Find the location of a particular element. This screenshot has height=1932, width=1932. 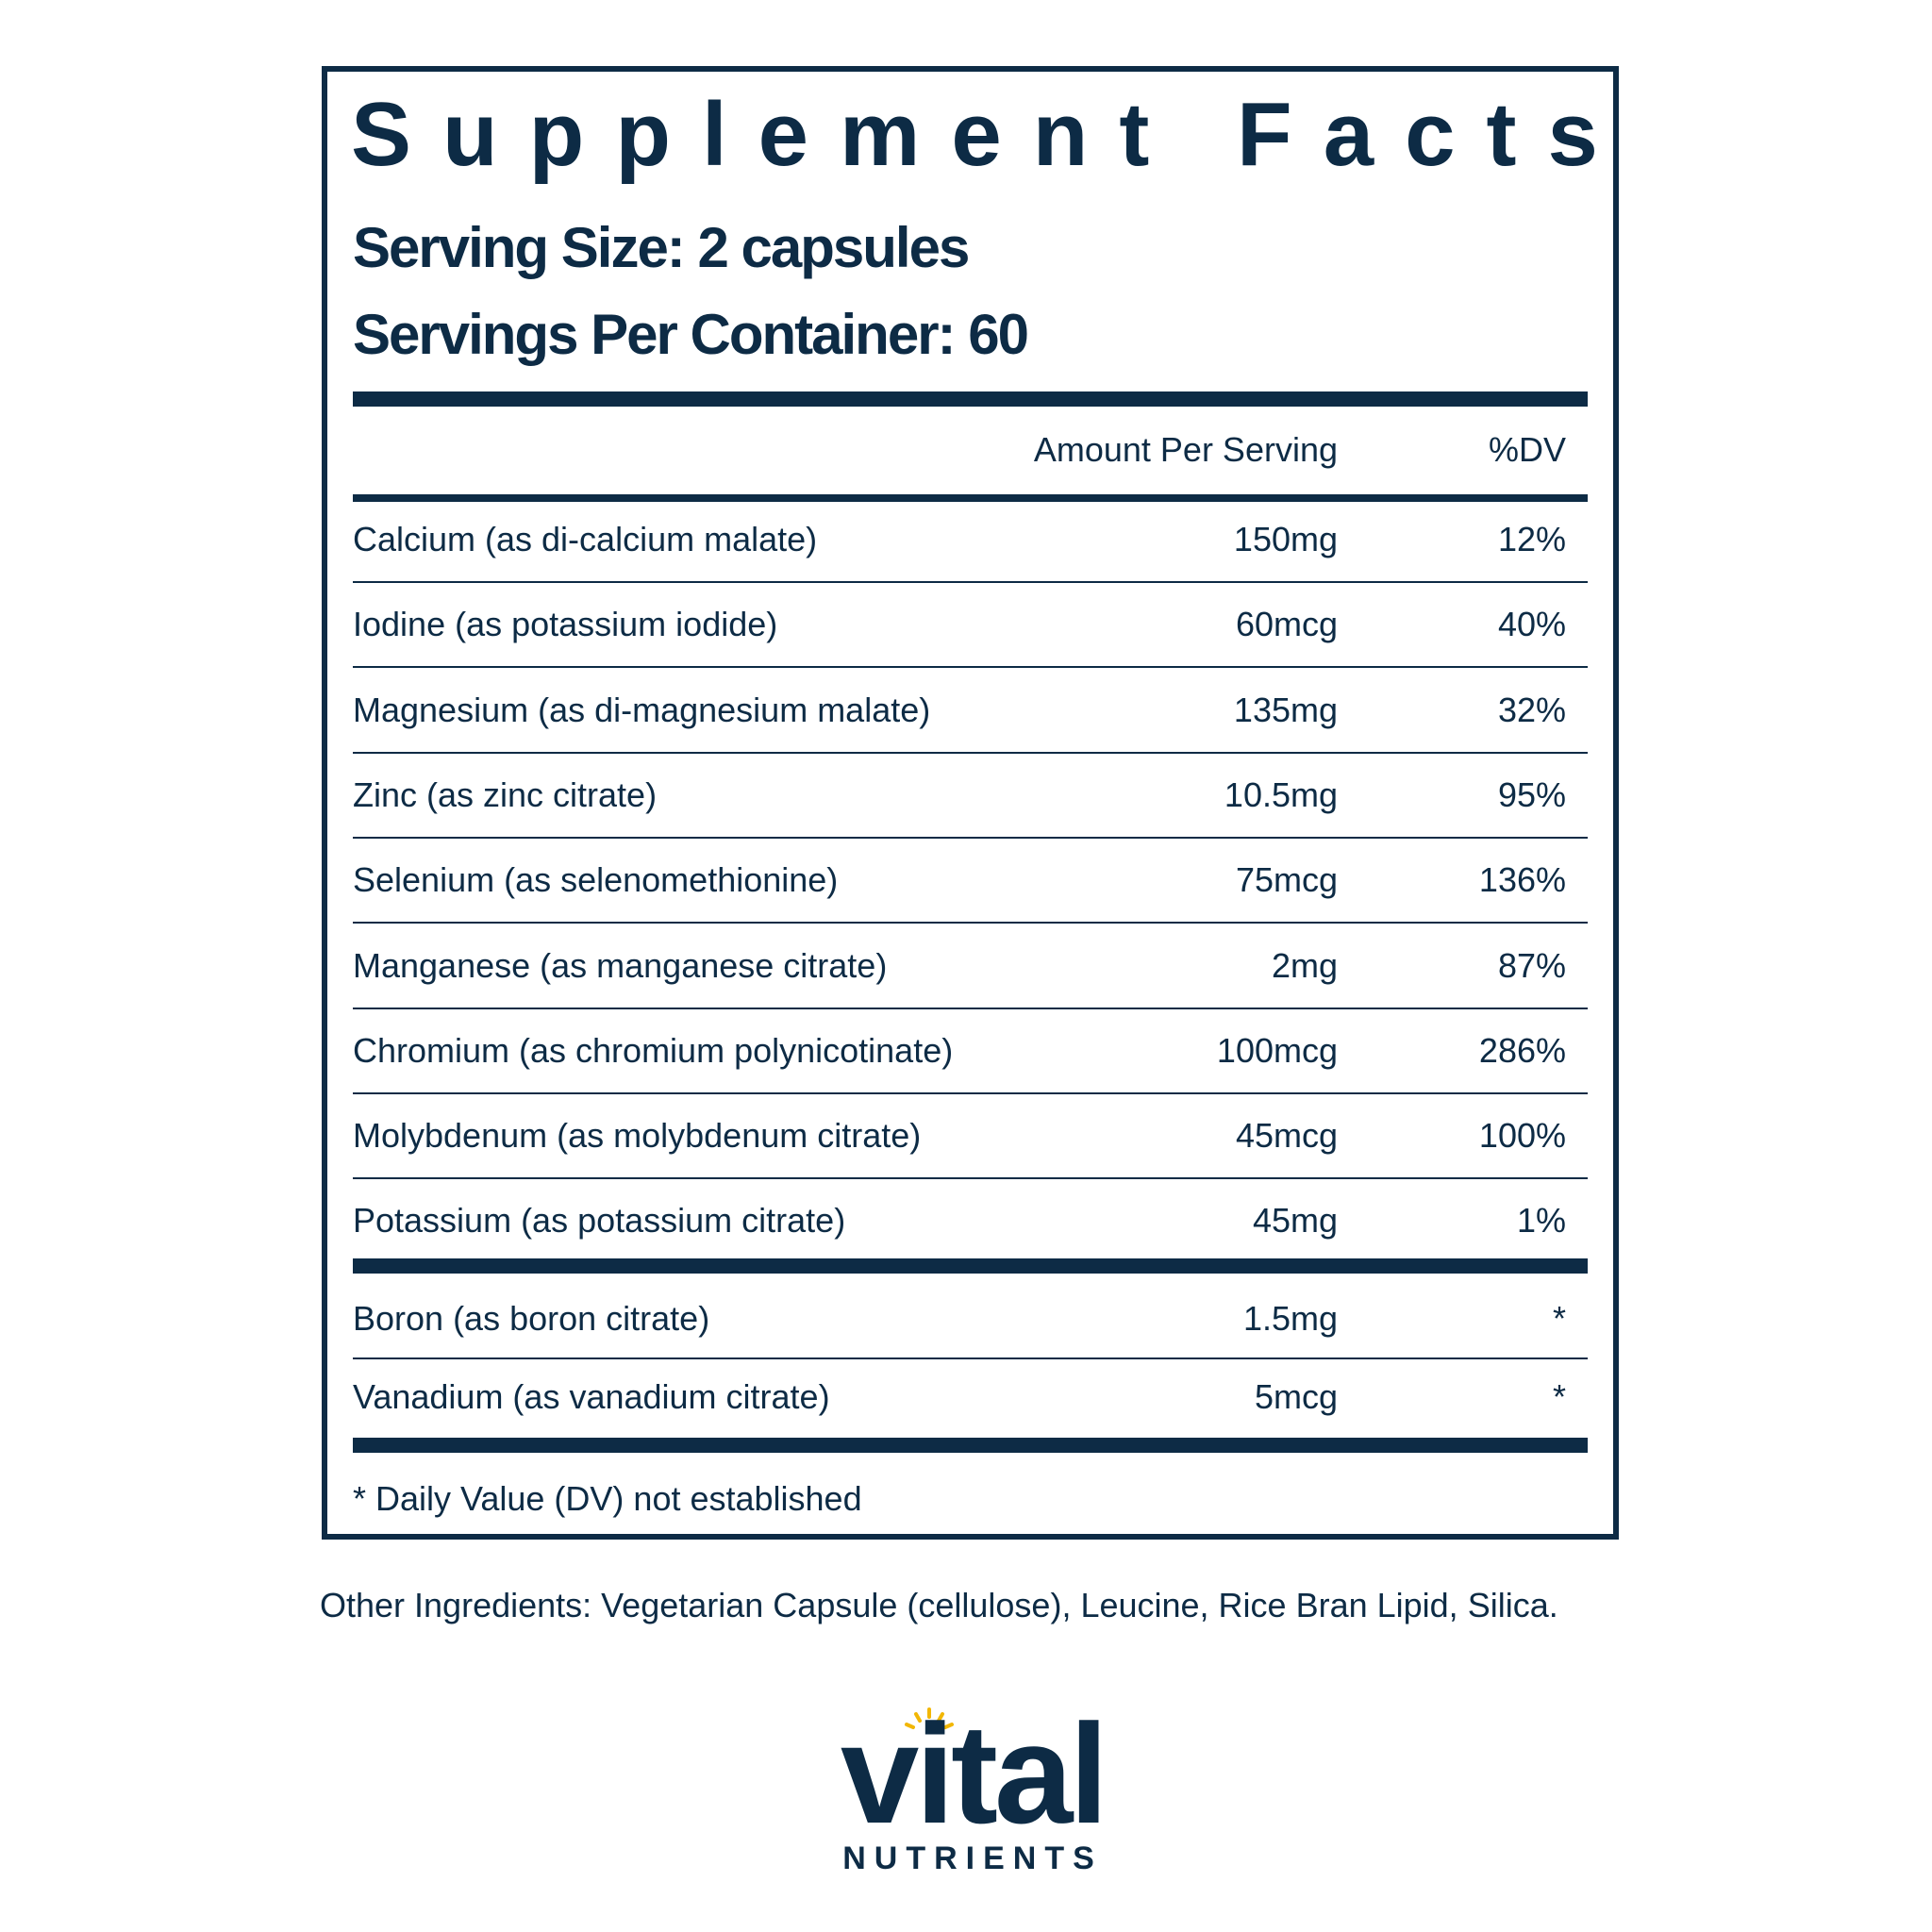

nutrient-amount: 45mg is located at coordinates (1295, 1221).